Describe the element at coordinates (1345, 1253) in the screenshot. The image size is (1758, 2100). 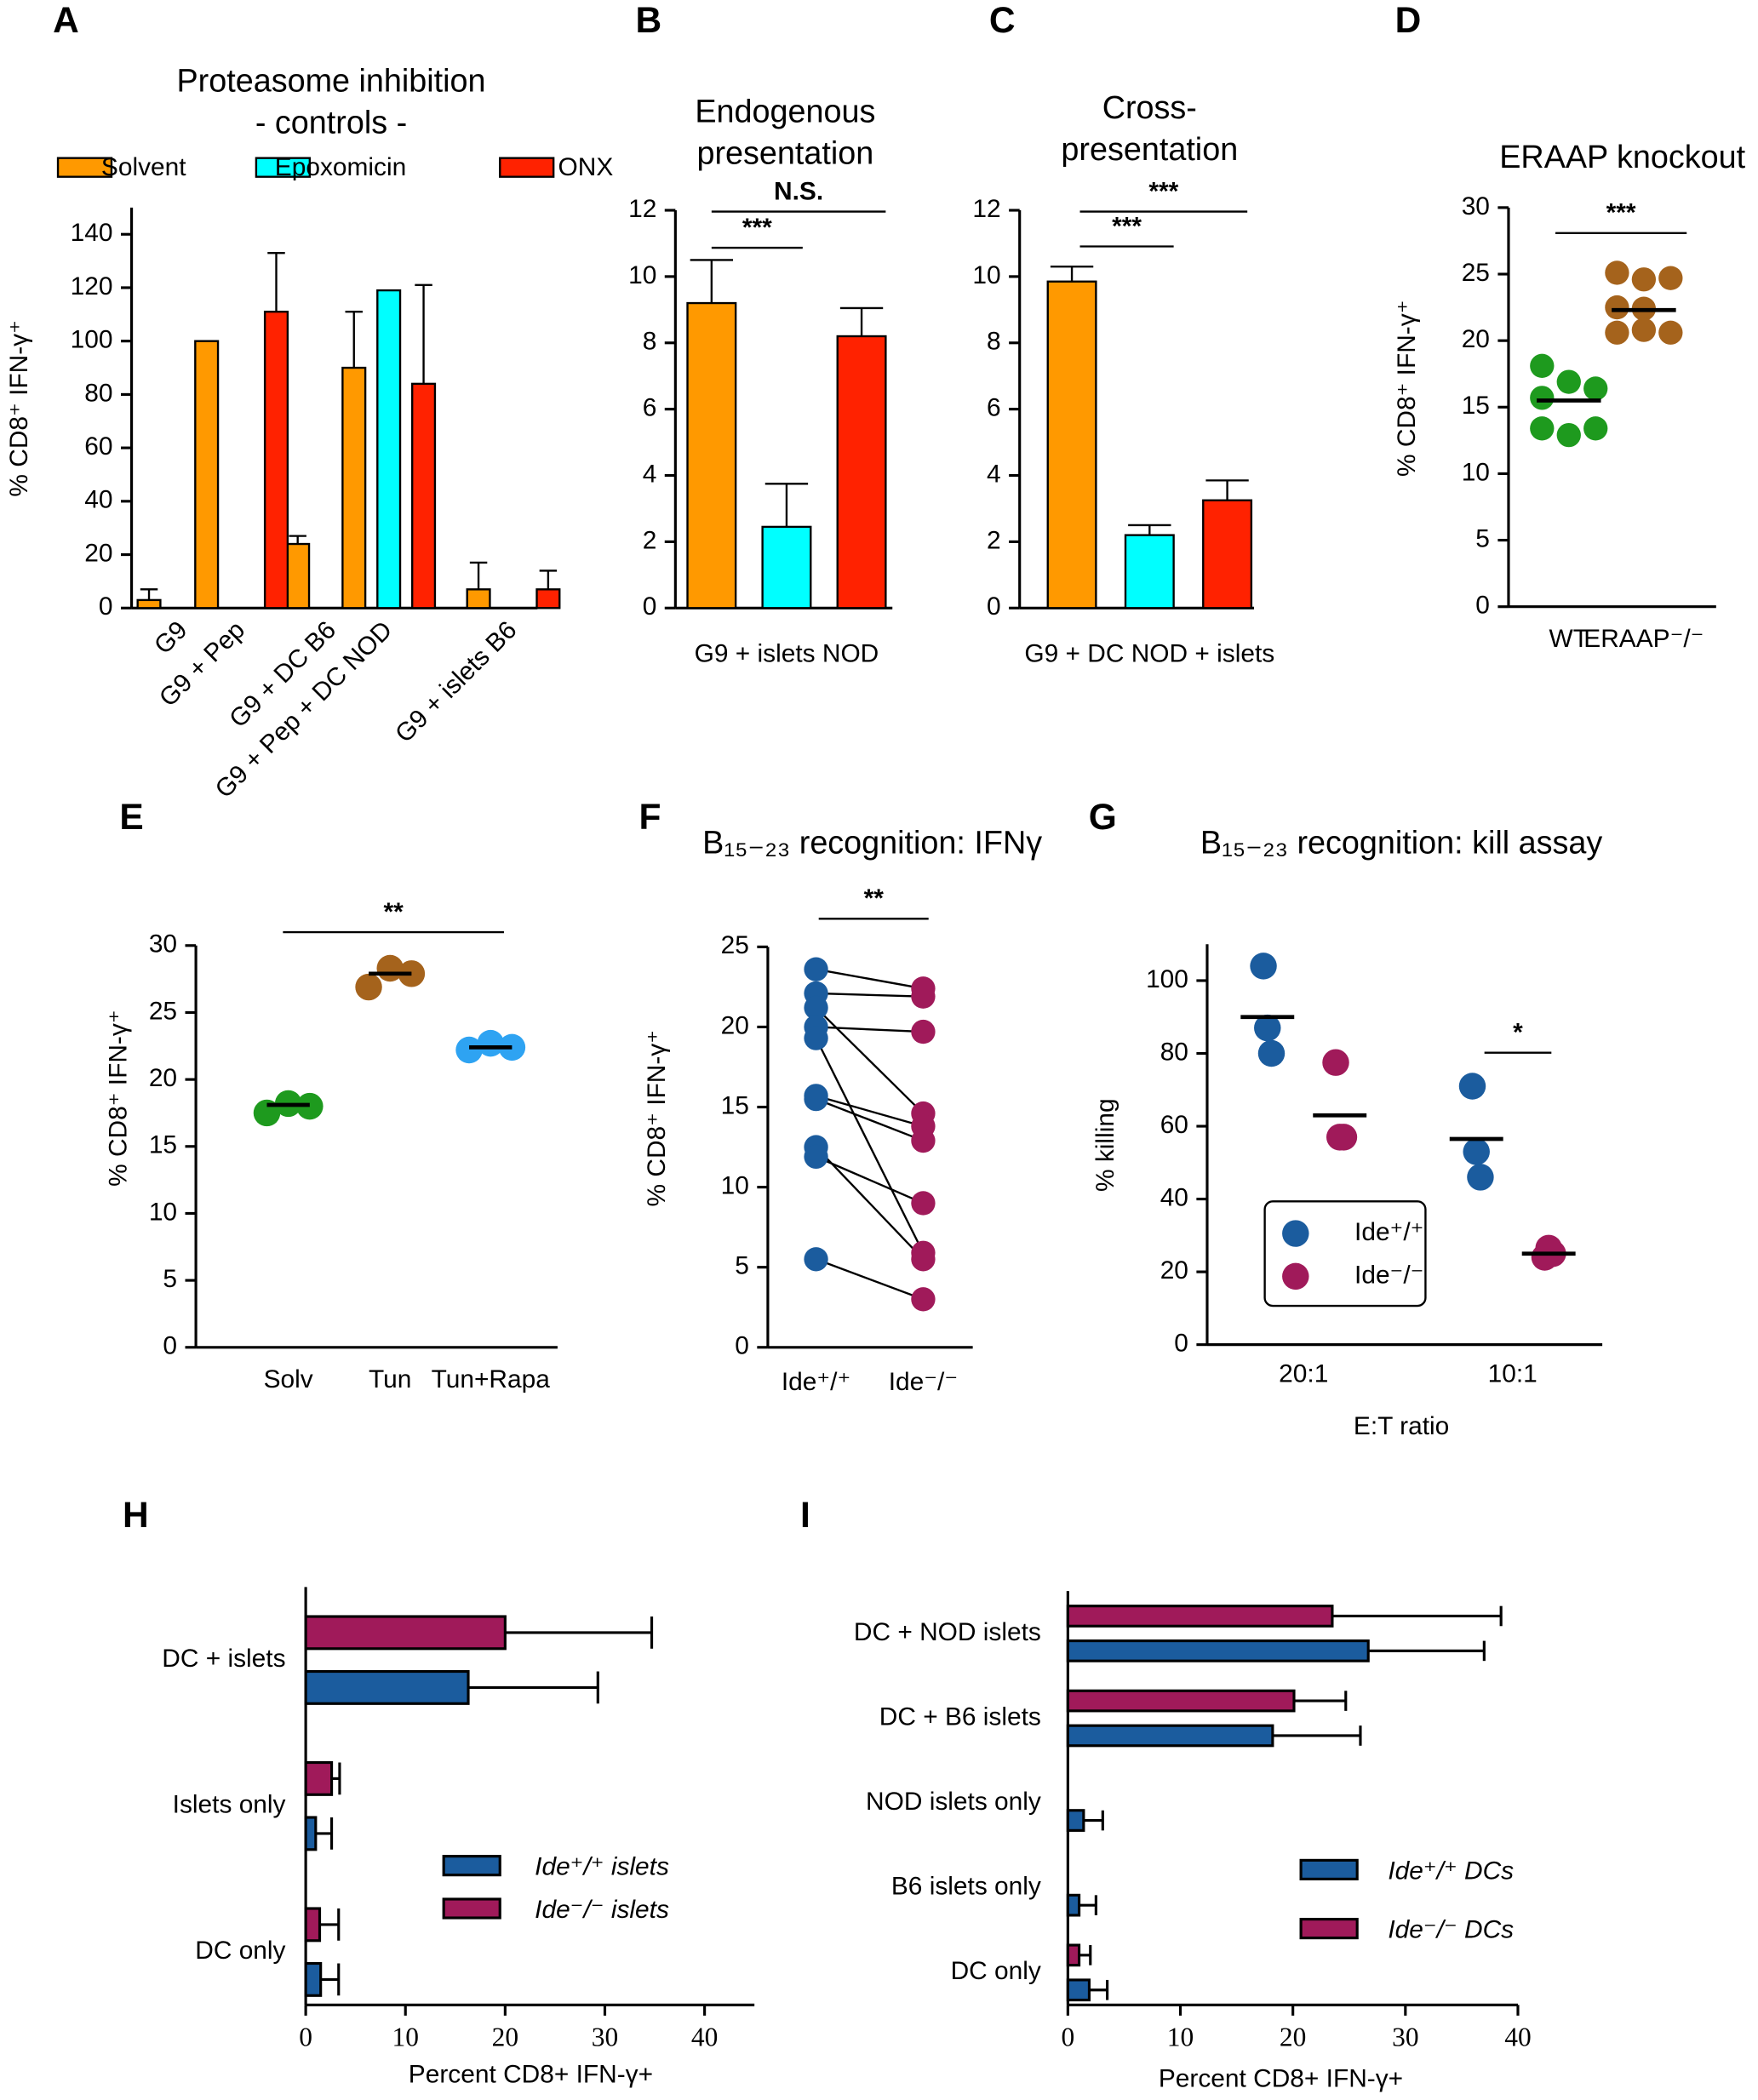
I see `legend-box` at that location.